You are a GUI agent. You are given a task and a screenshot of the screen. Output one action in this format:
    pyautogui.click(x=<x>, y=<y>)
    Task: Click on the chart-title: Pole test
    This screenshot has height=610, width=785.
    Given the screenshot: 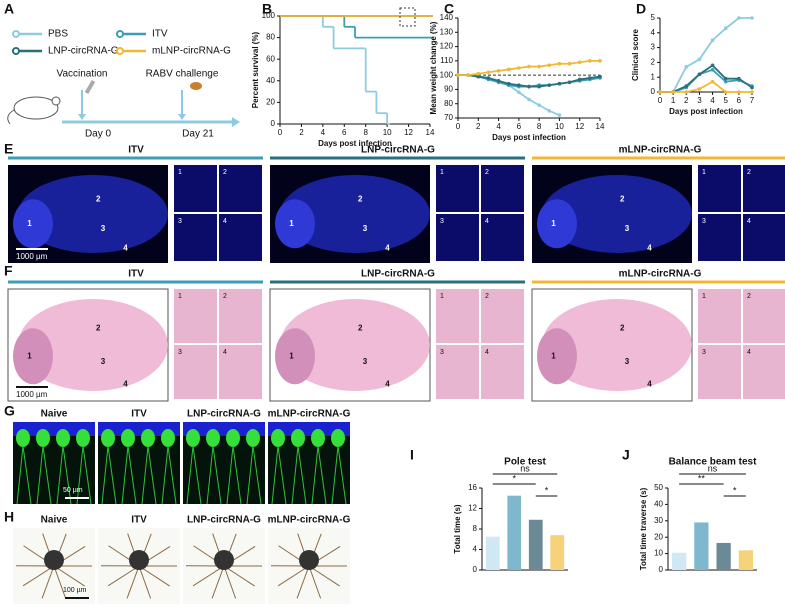 What is the action you would take?
    pyautogui.click(x=525, y=462)
    